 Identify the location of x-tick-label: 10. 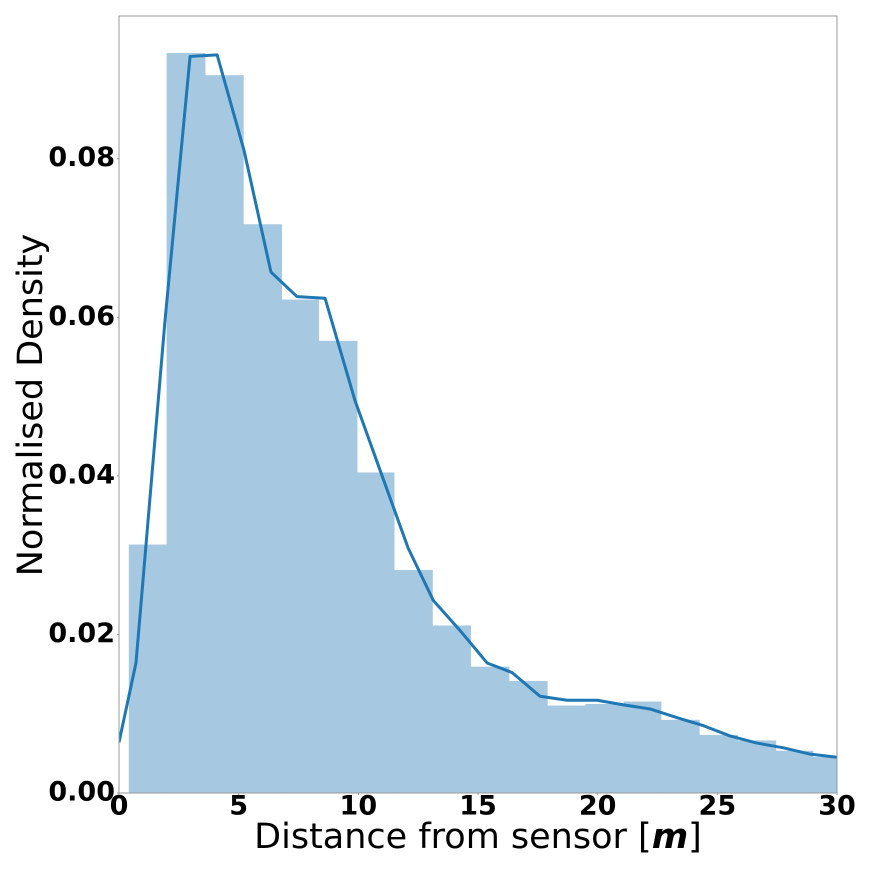
(359, 806).